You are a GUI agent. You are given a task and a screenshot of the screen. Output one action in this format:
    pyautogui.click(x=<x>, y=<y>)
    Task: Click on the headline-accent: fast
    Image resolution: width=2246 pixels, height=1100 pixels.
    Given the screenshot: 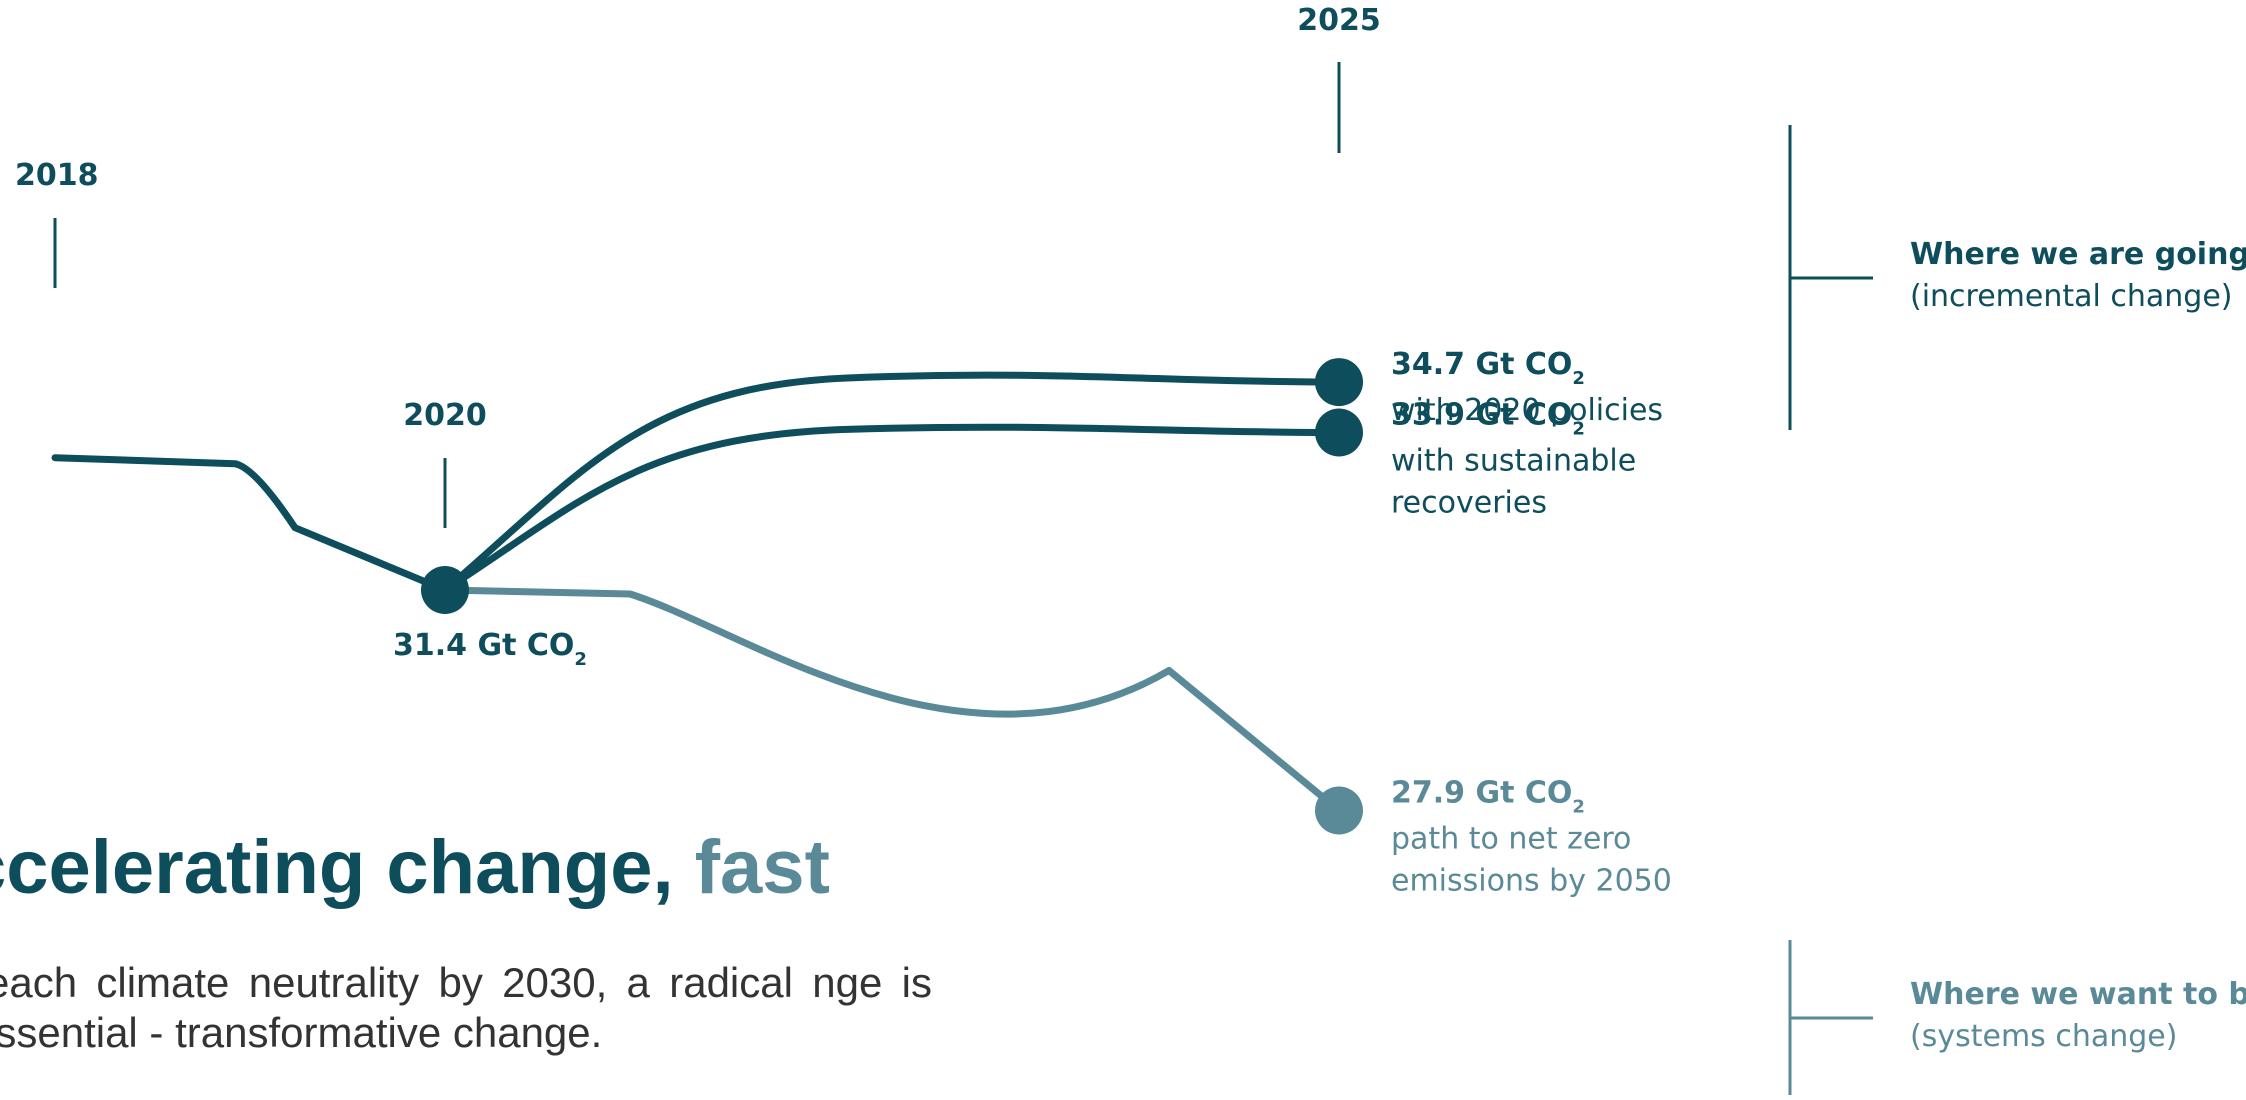 What is the action you would take?
    pyautogui.click(x=762, y=867)
    